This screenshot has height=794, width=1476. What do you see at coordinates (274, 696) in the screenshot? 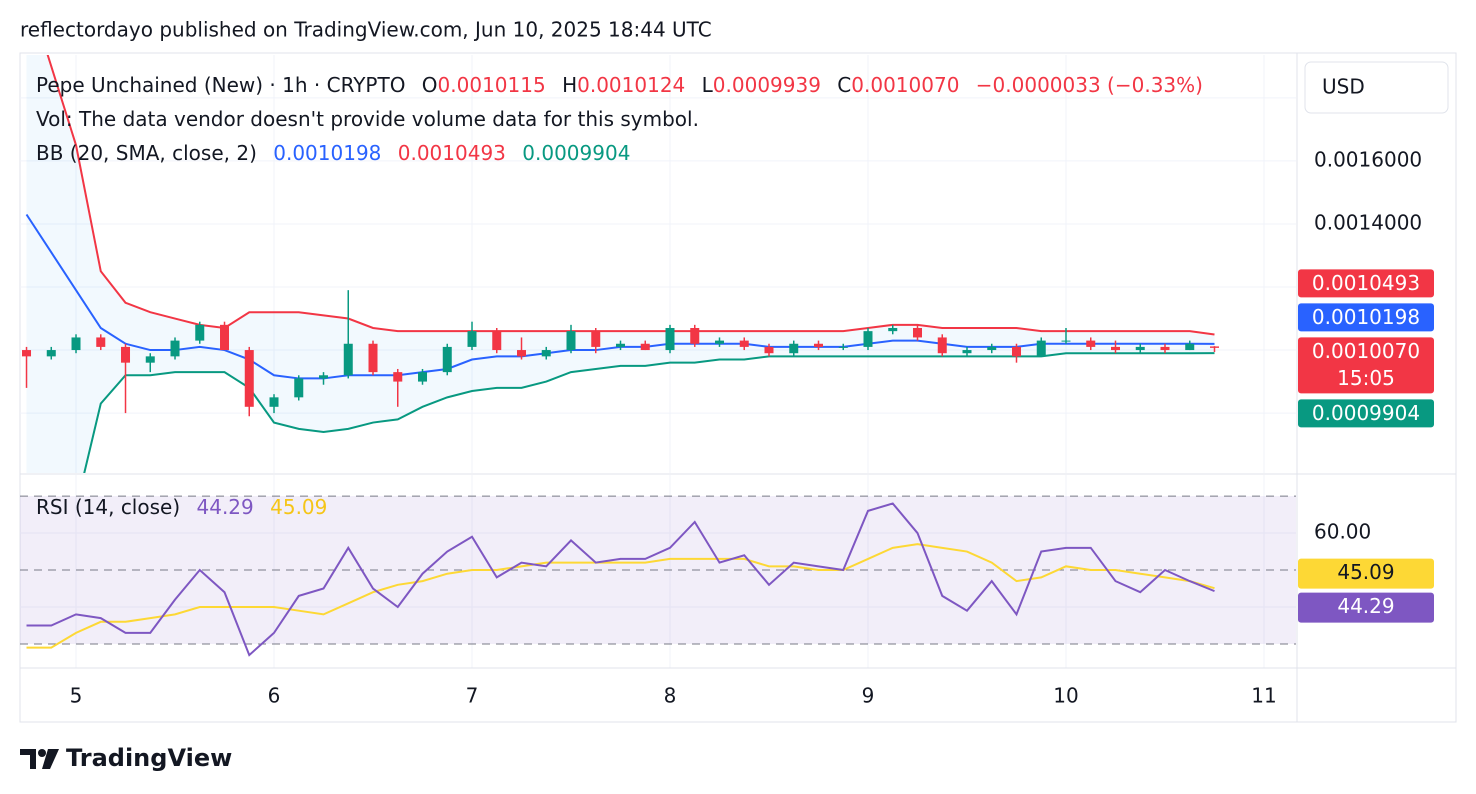
I see `x-tick-label: 6` at bounding box center [274, 696].